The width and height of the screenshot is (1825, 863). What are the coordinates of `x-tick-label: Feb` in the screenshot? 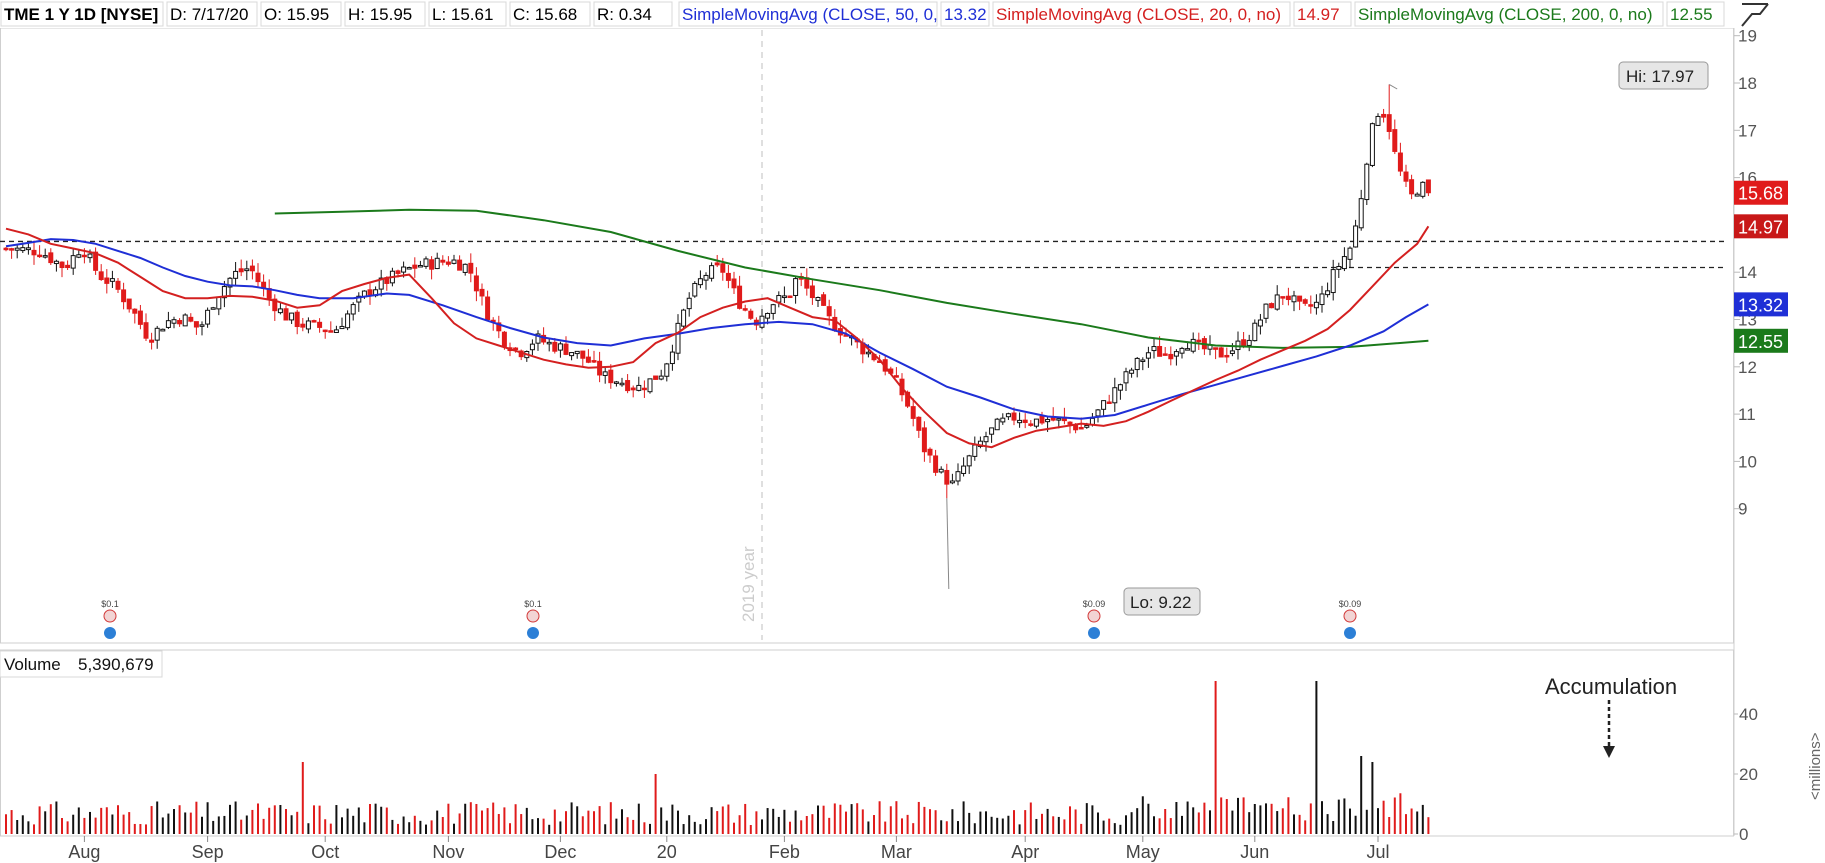 It's located at (784, 852).